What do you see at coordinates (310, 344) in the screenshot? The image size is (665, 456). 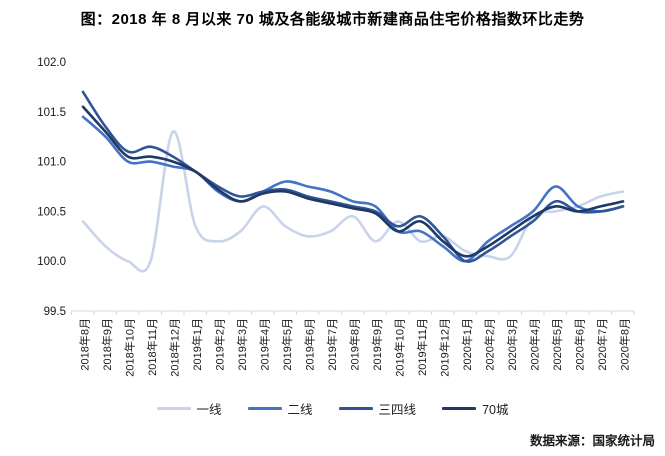 I see `x-tick-label: 2019年6月` at bounding box center [310, 344].